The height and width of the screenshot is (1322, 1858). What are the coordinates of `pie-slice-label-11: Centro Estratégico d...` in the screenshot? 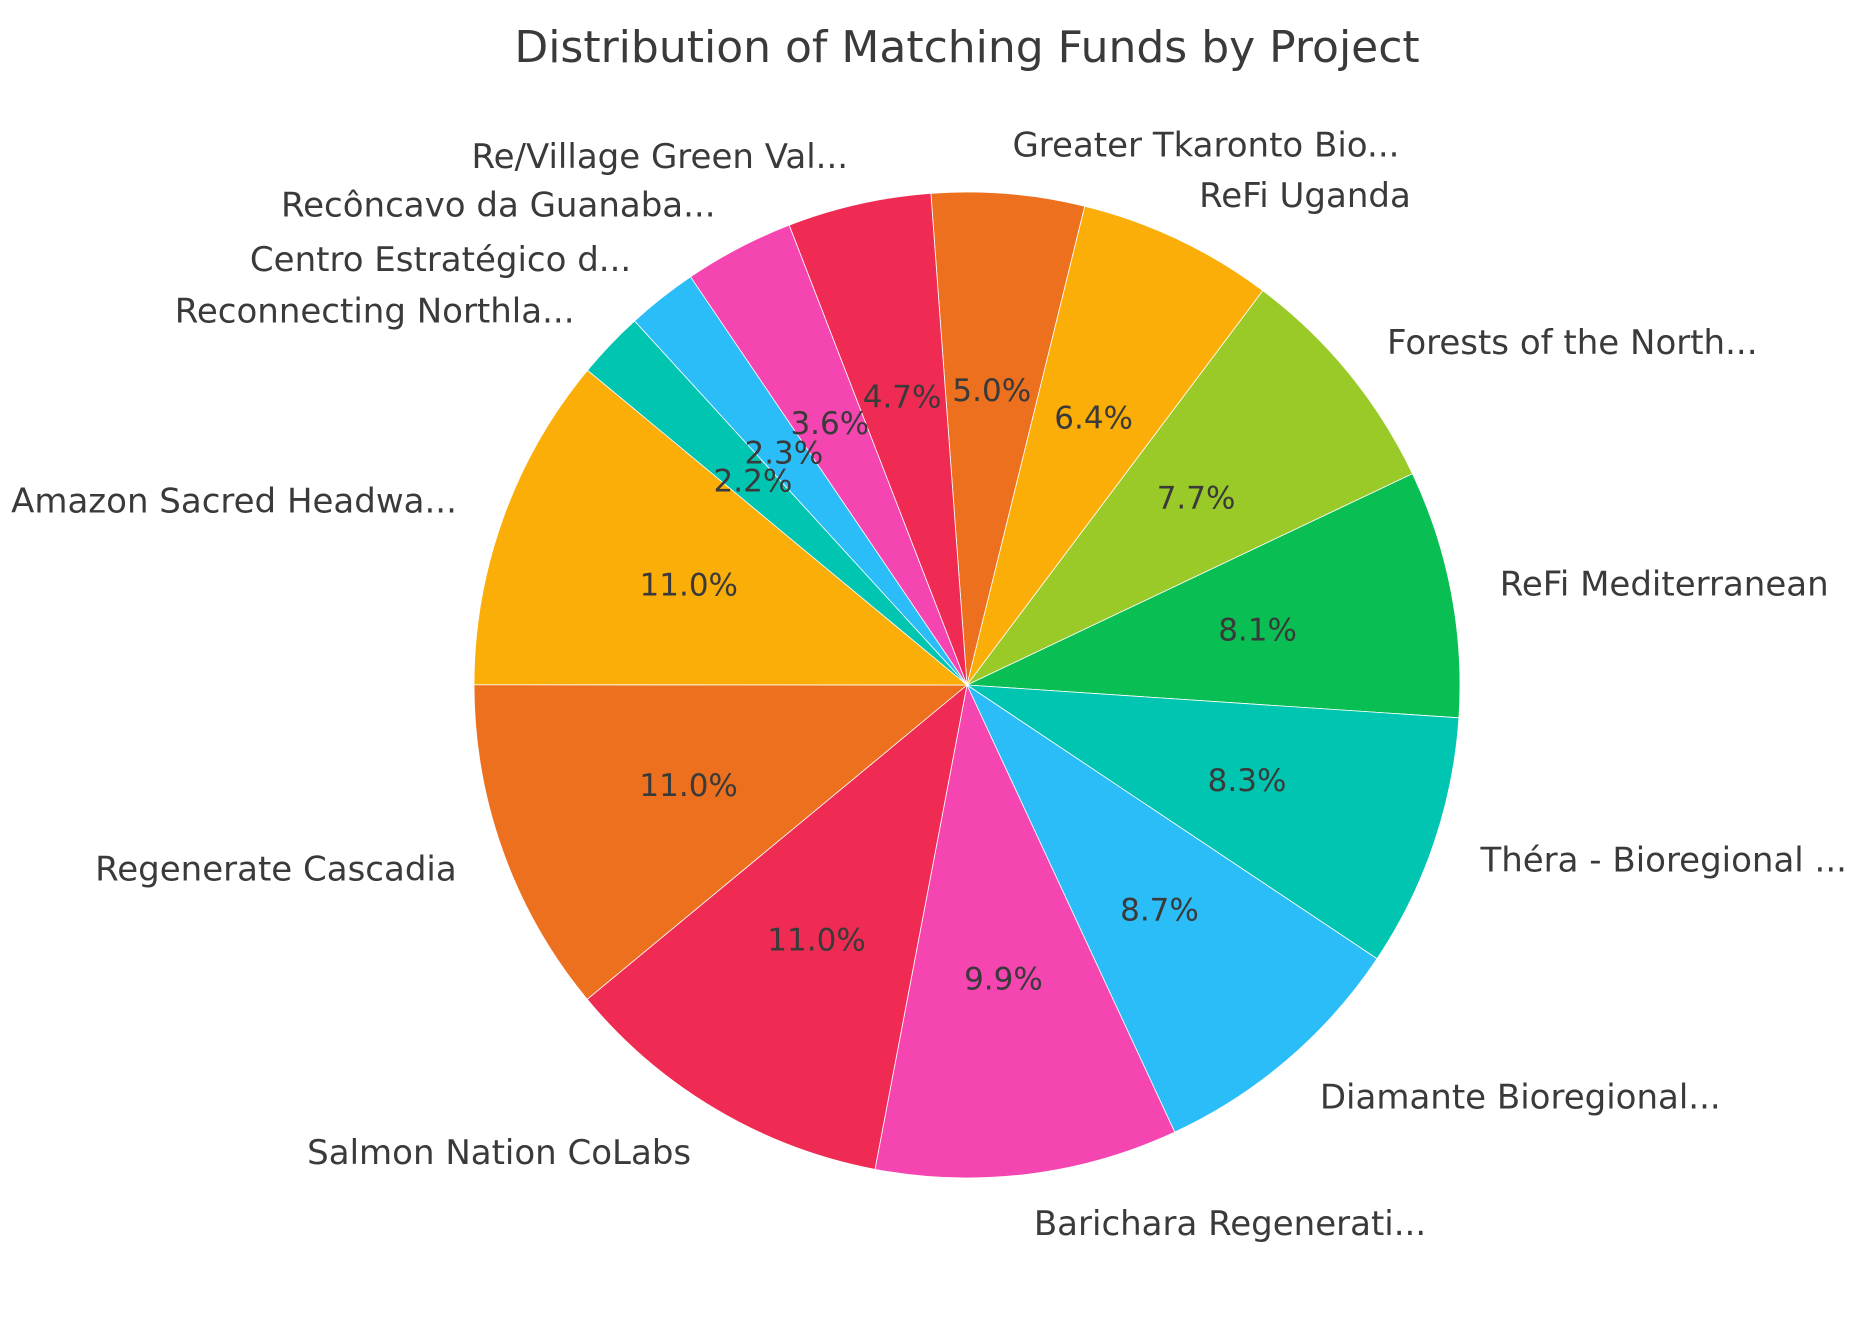 It's located at (440, 260).